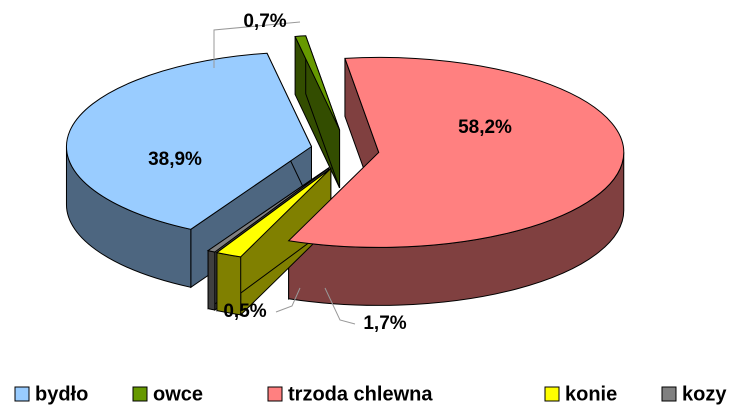 The height and width of the screenshot is (413, 740). What do you see at coordinates (244, 311) in the screenshot?
I see `data-label: 0,5%` at bounding box center [244, 311].